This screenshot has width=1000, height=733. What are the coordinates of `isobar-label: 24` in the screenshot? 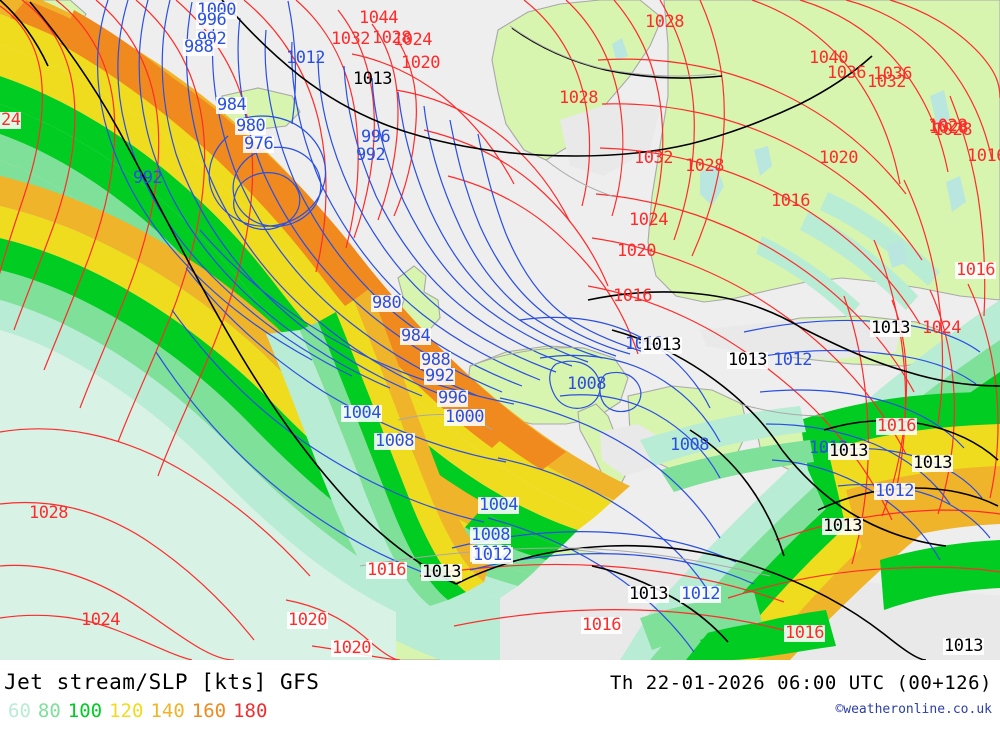 It's located at (11, 120).